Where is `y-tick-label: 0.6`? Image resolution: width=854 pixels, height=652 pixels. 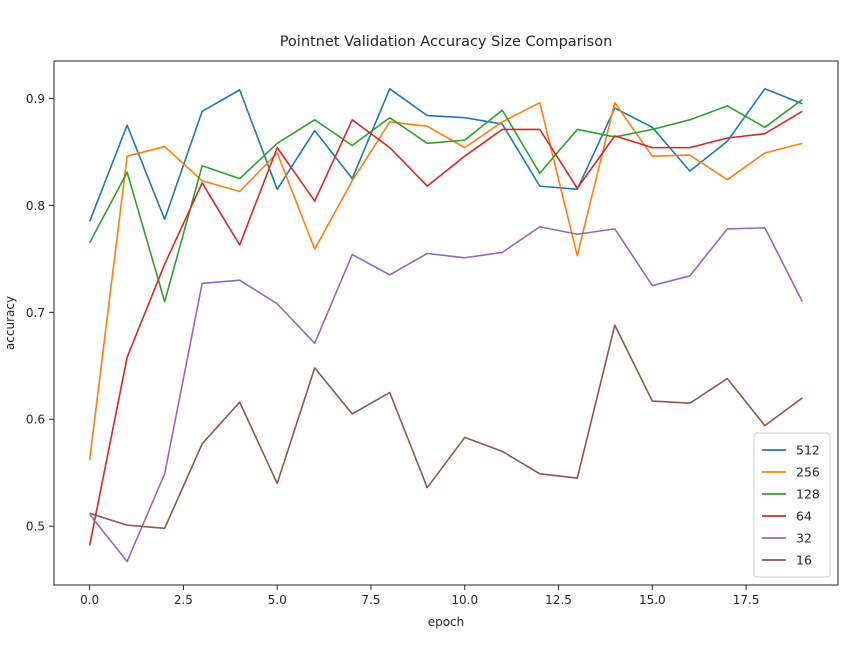
y-tick-label: 0.6 is located at coordinates (35, 420).